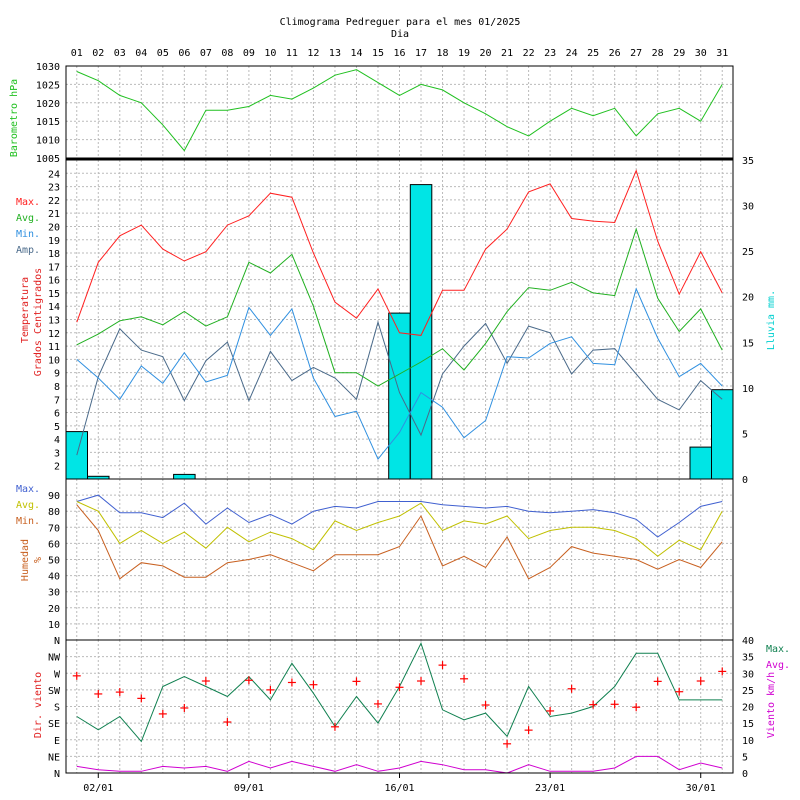  What do you see at coordinates (57, 708) in the screenshot?
I see `direction-tick-label: S` at bounding box center [57, 708].